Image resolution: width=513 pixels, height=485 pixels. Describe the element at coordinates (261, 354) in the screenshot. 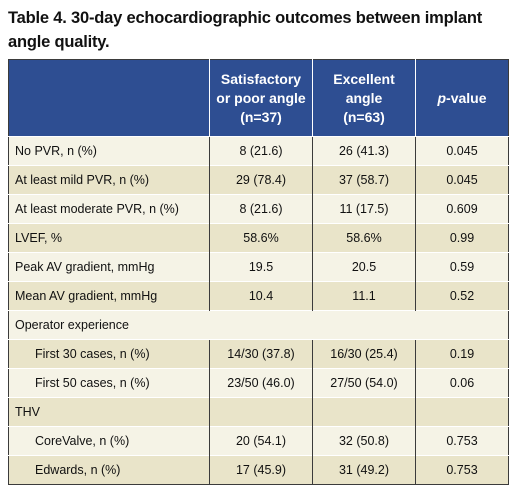

I see `cell-satisfactory: 14/30 (37.8)` at that location.